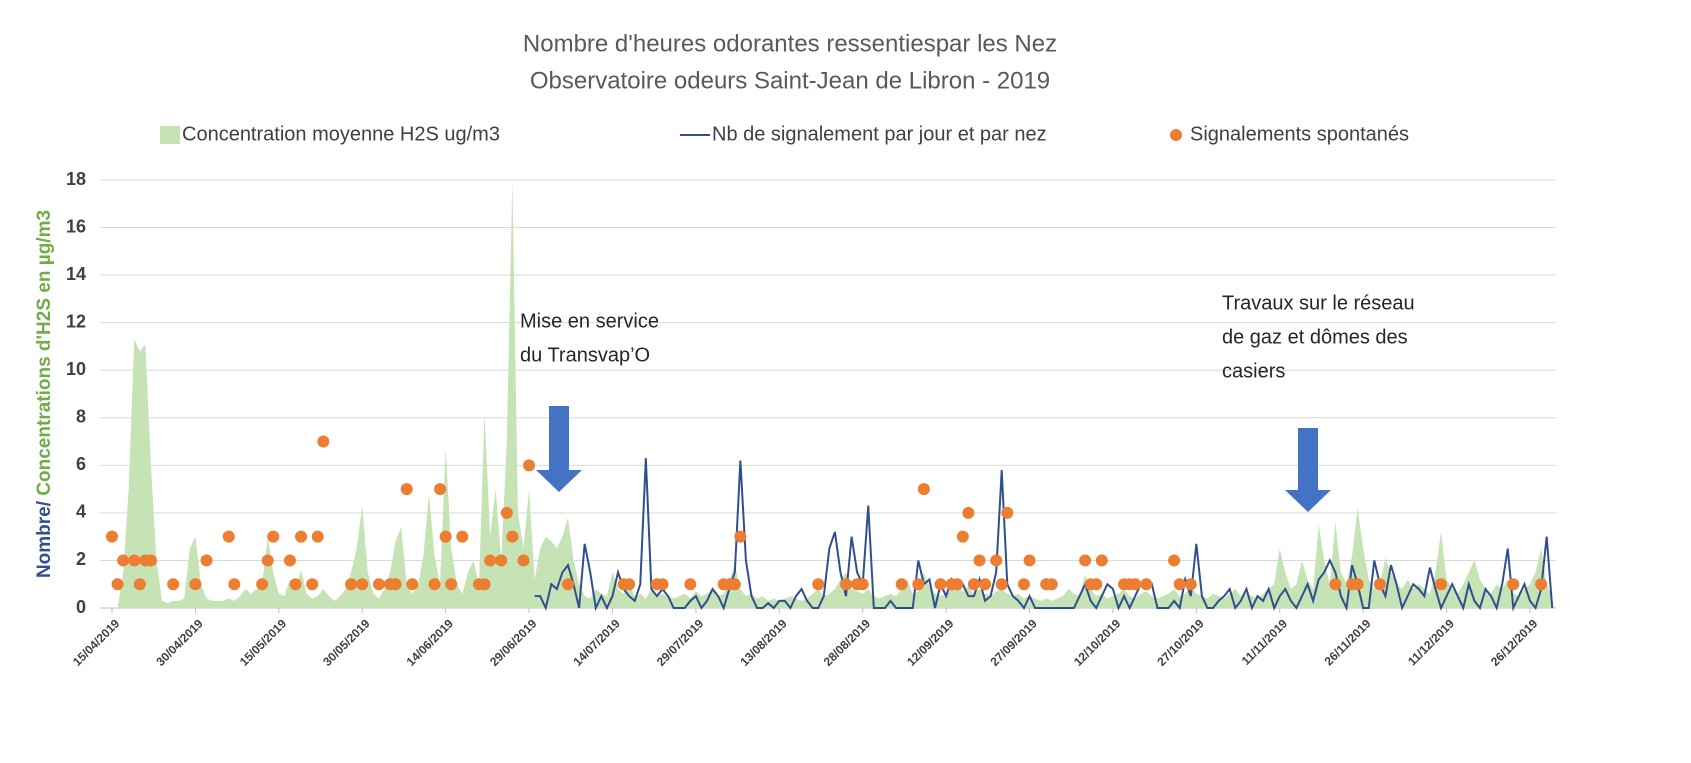 This screenshot has width=1691, height=763. What do you see at coordinates (81, 607) in the screenshot?
I see `y-tick-label: 0` at bounding box center [81, 607].